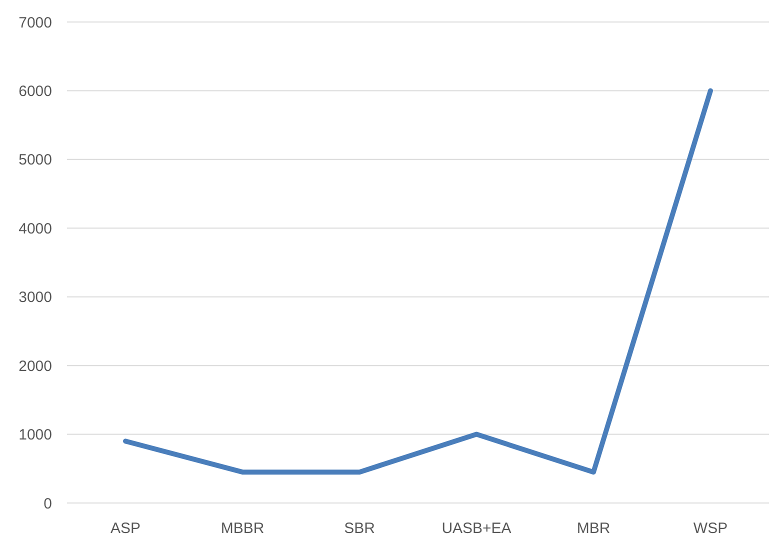 This screenshot has height=560, width=779. Describe the element at coordinates (360, 528) in the screenshot. I see `x-tick-label: SBR` at that location.